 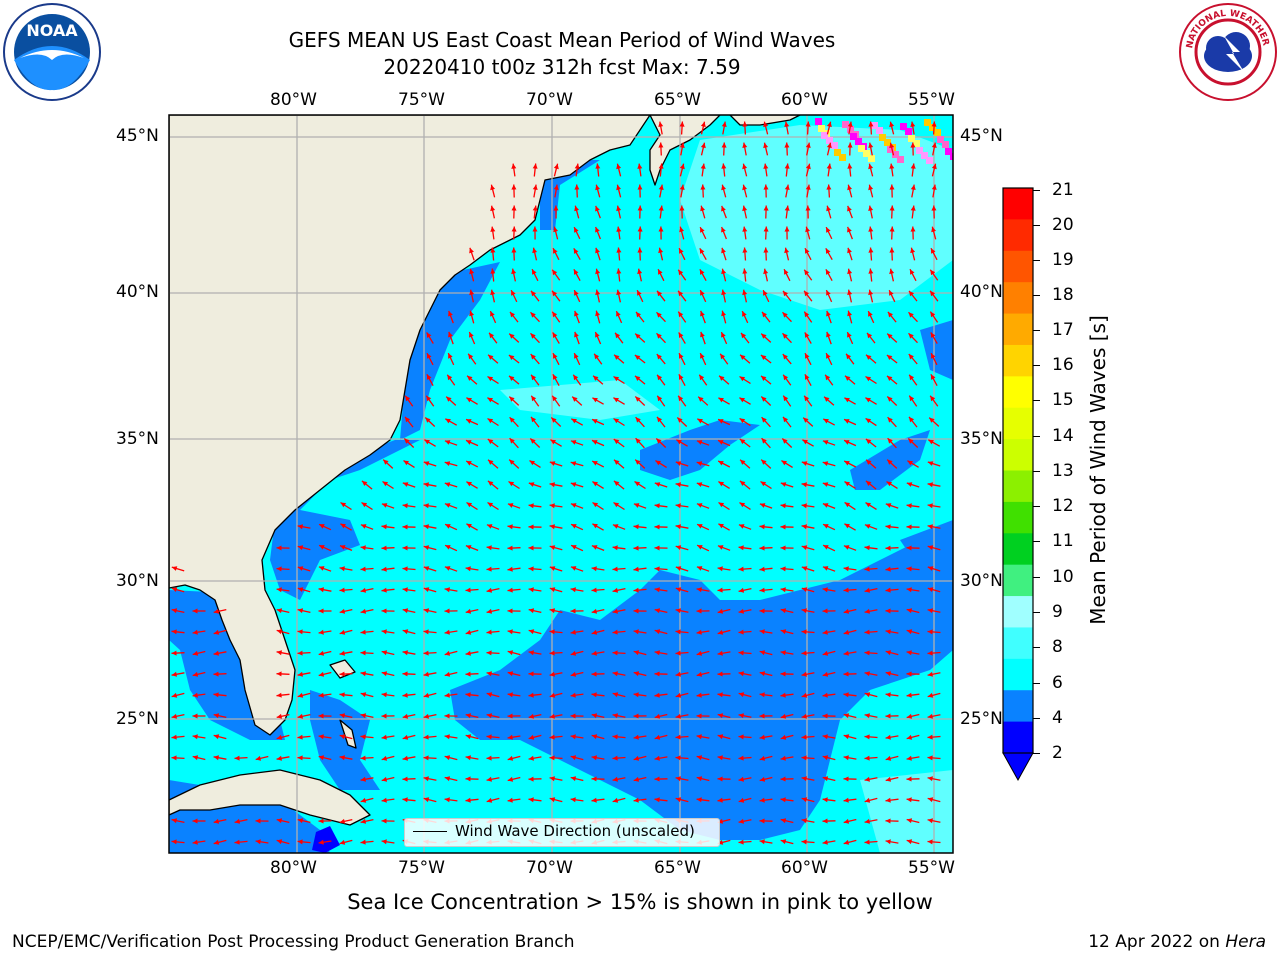 What do you see at coordinates (1063, 190) in the screenshot?
I see `colorbar-tick-label: 21` at bounding box center [1063, 190].